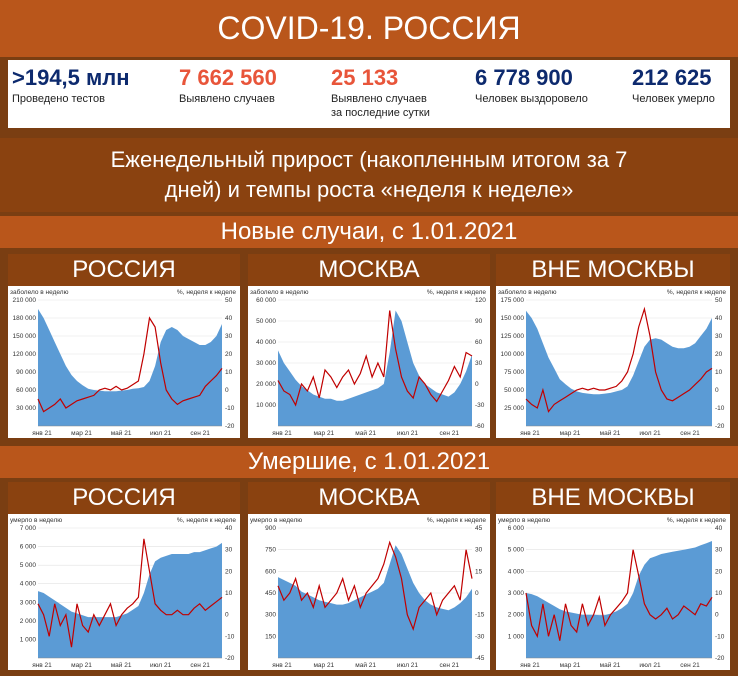  Describe the element at coordinates (531, 99) in the screenshot. I see `stat-recovered-label: Человек выздоровело` at that location.